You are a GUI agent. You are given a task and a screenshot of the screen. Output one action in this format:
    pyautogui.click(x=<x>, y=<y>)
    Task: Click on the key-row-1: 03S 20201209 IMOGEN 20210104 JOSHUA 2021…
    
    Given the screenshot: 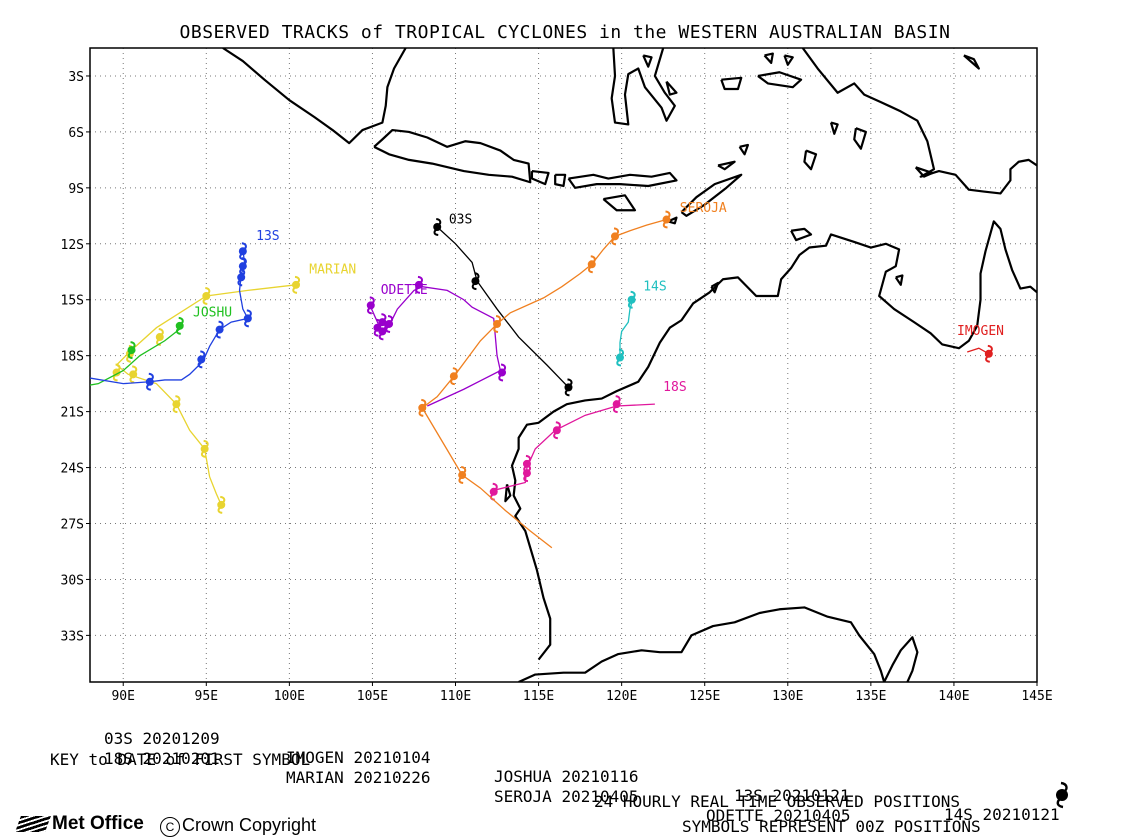 What is the action you would take?
    pyautogui.click(x=594, y=767)
    